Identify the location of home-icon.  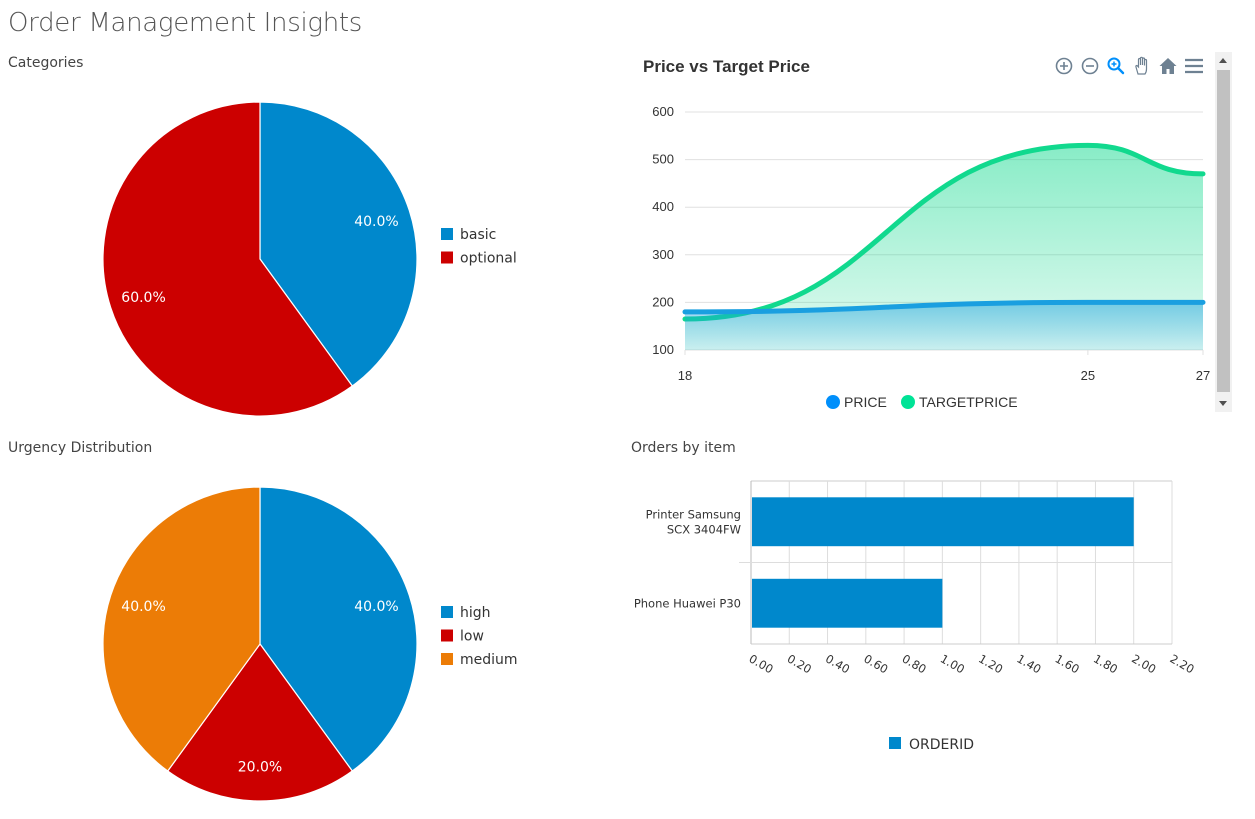
(1168, 66).